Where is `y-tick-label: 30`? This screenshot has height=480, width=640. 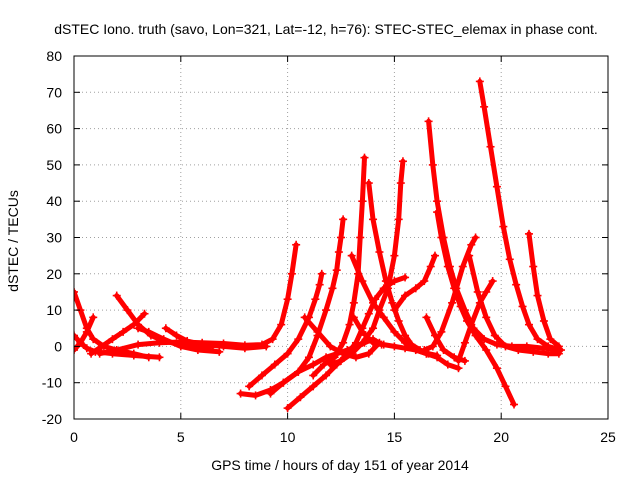 y-tick-label: 30 is located at coordinates (54, 238).